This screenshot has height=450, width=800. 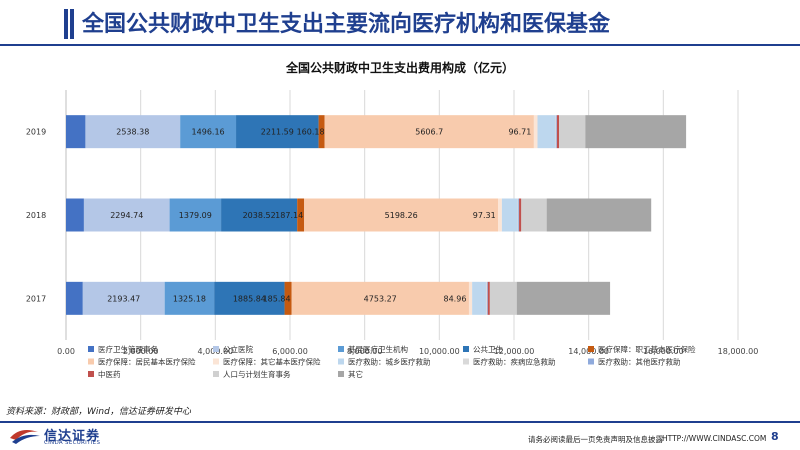 What do you see at coordinates (400, 45) in the screenshot?
I see `title-divider` at bounding box center [400, 45].